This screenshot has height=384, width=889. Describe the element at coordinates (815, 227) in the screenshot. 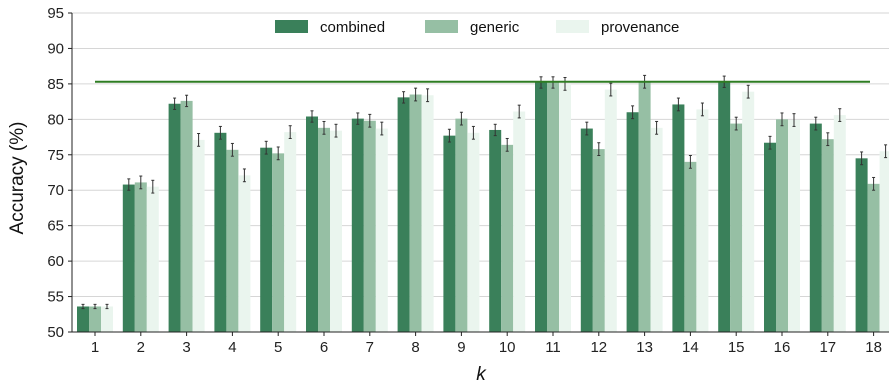

I see `bar-combined-k17` at that location.